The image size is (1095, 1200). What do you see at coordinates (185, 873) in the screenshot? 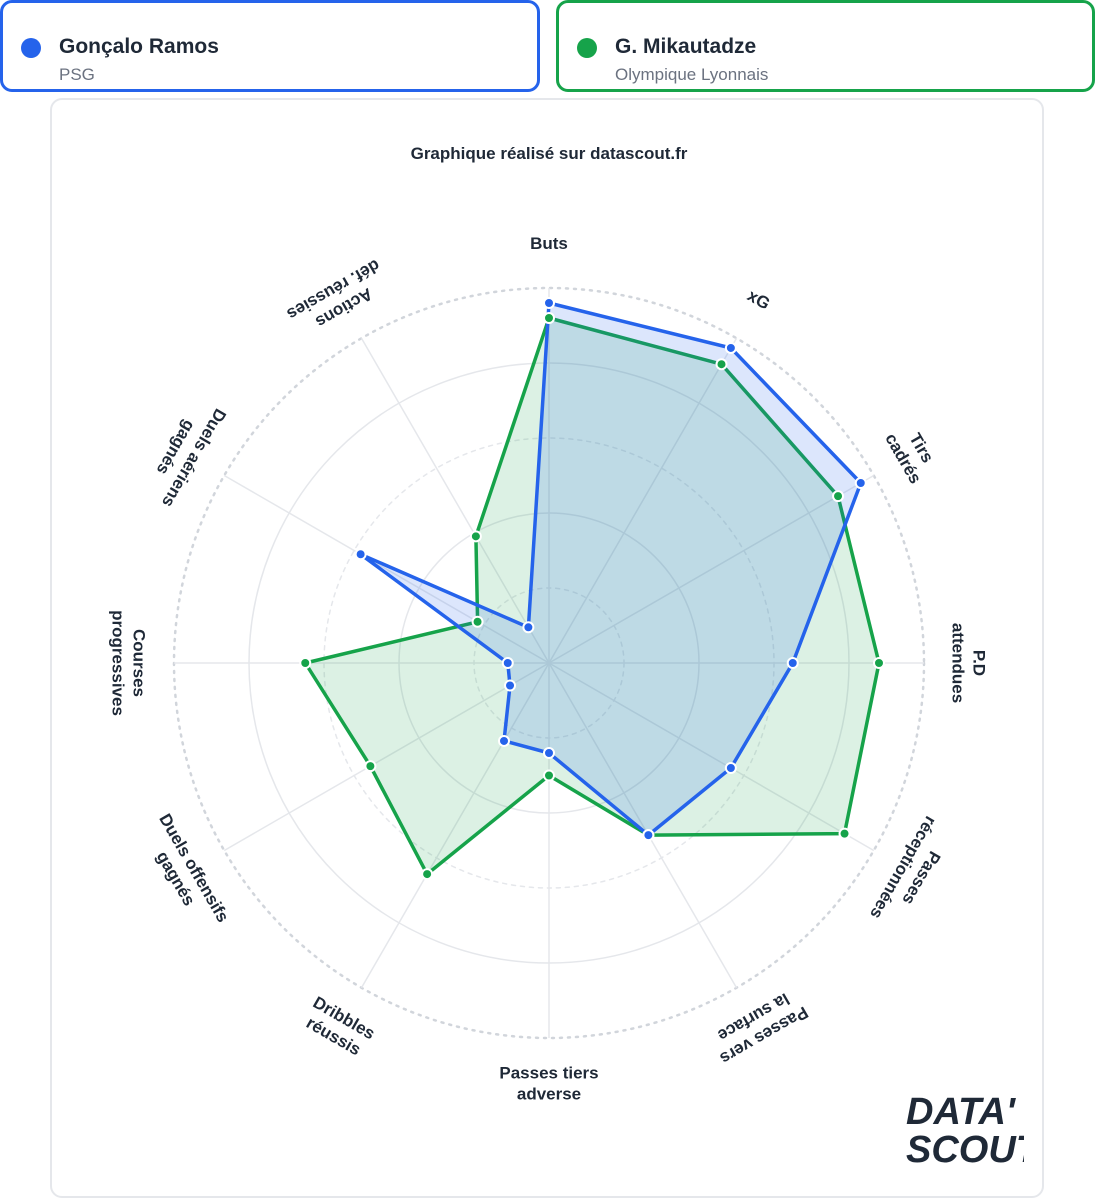
I see `axis-label: Duels offensifsgagnés` at bounding box center [185, 873].